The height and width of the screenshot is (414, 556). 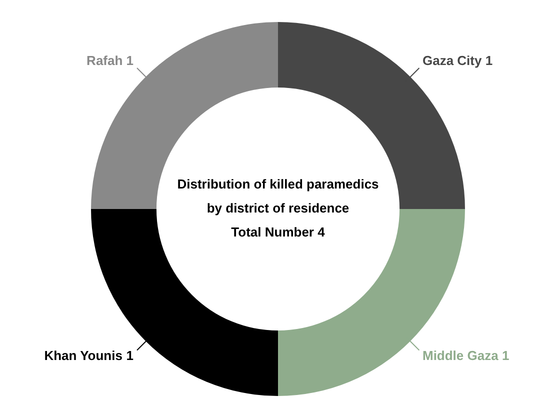 I want to click on text: Distribution of killed paramedics by district of residence, so click(x=278, y=196).